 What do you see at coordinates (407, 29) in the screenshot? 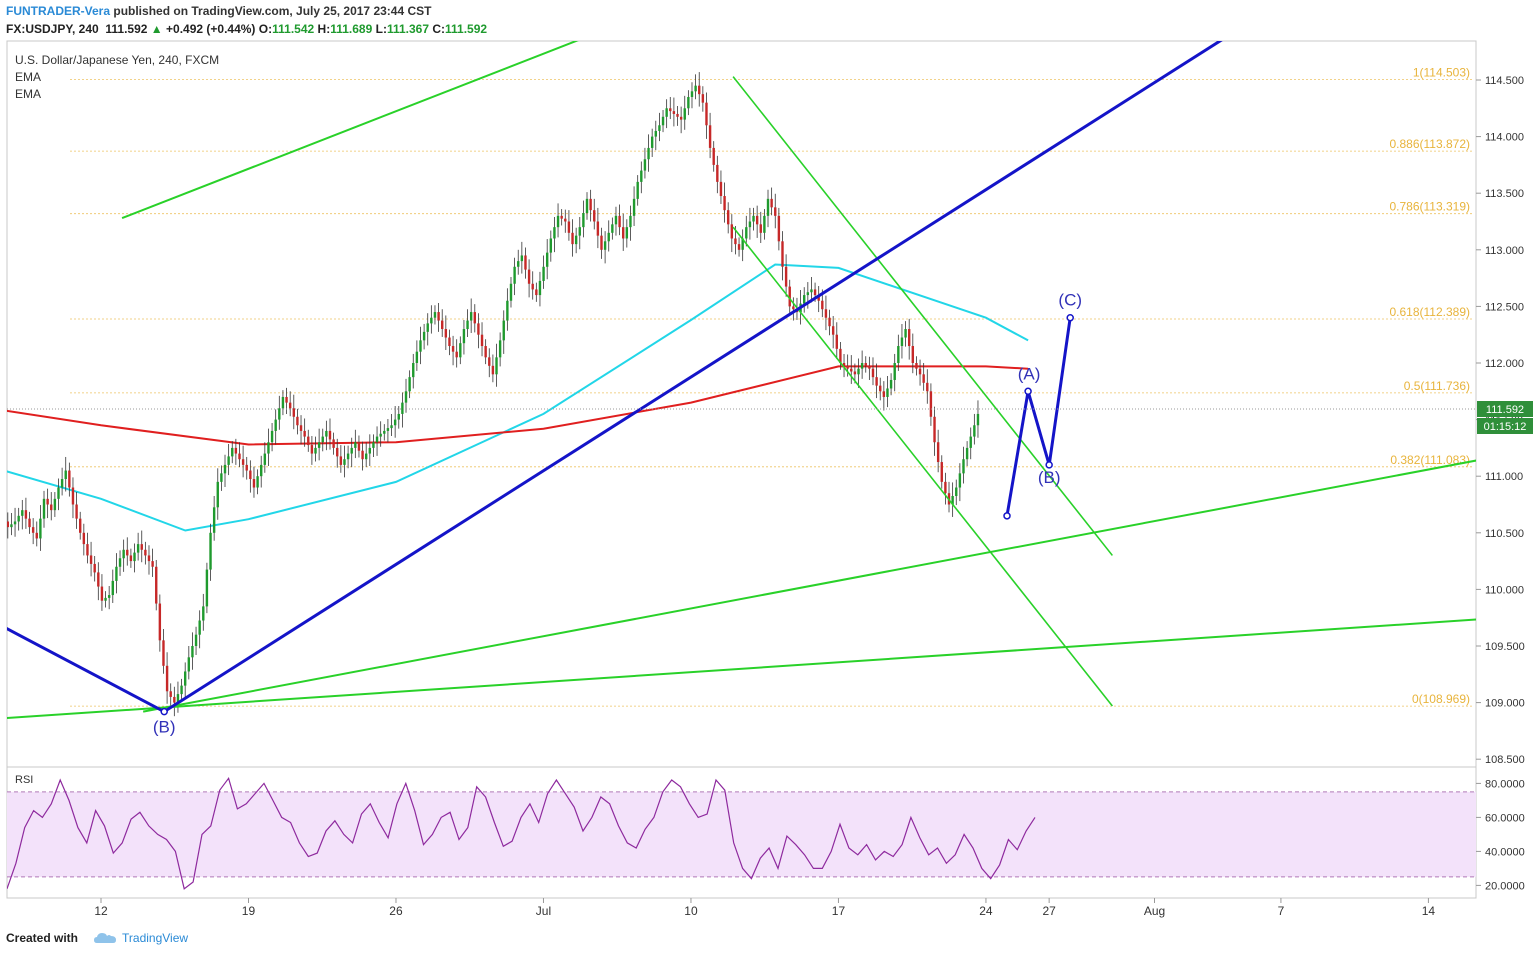
I see `low-value: 111.367` at bounding box center [407, 29].